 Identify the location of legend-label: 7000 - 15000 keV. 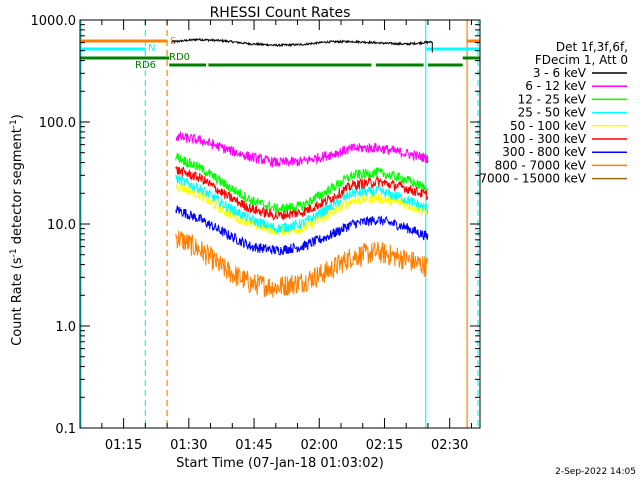
(532, 179).